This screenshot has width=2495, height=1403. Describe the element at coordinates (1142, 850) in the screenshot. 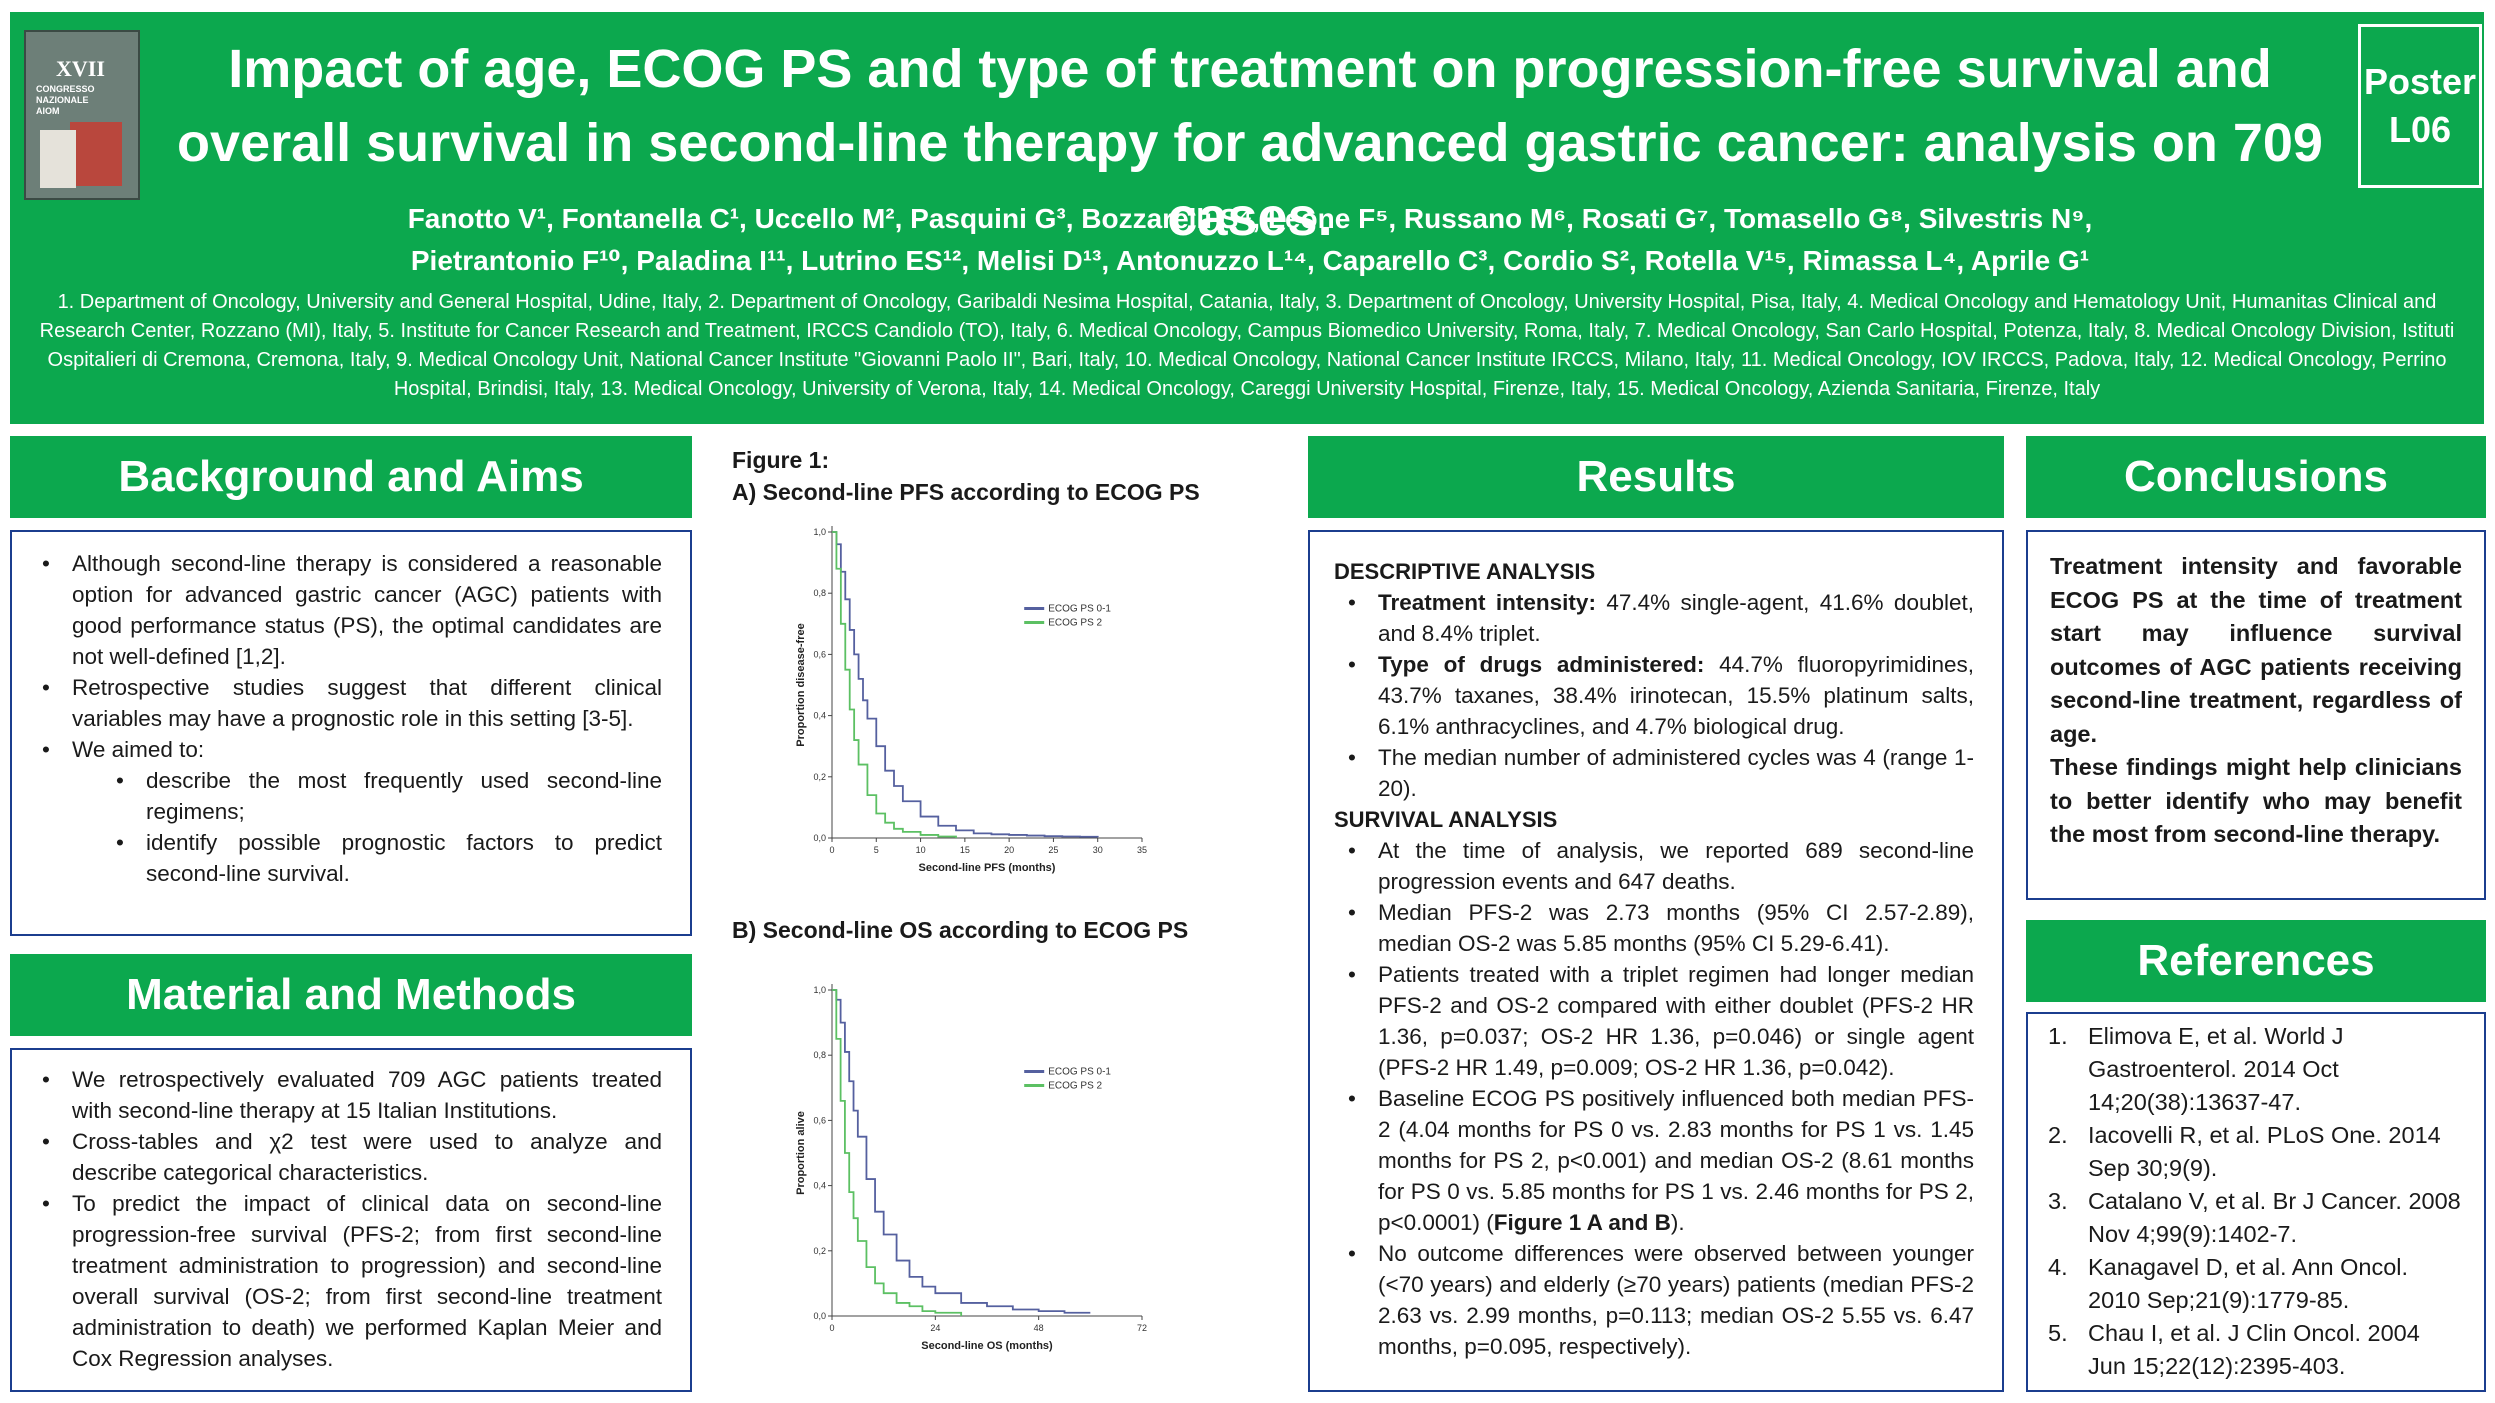

I see `x-tick-label: 35` at that location.